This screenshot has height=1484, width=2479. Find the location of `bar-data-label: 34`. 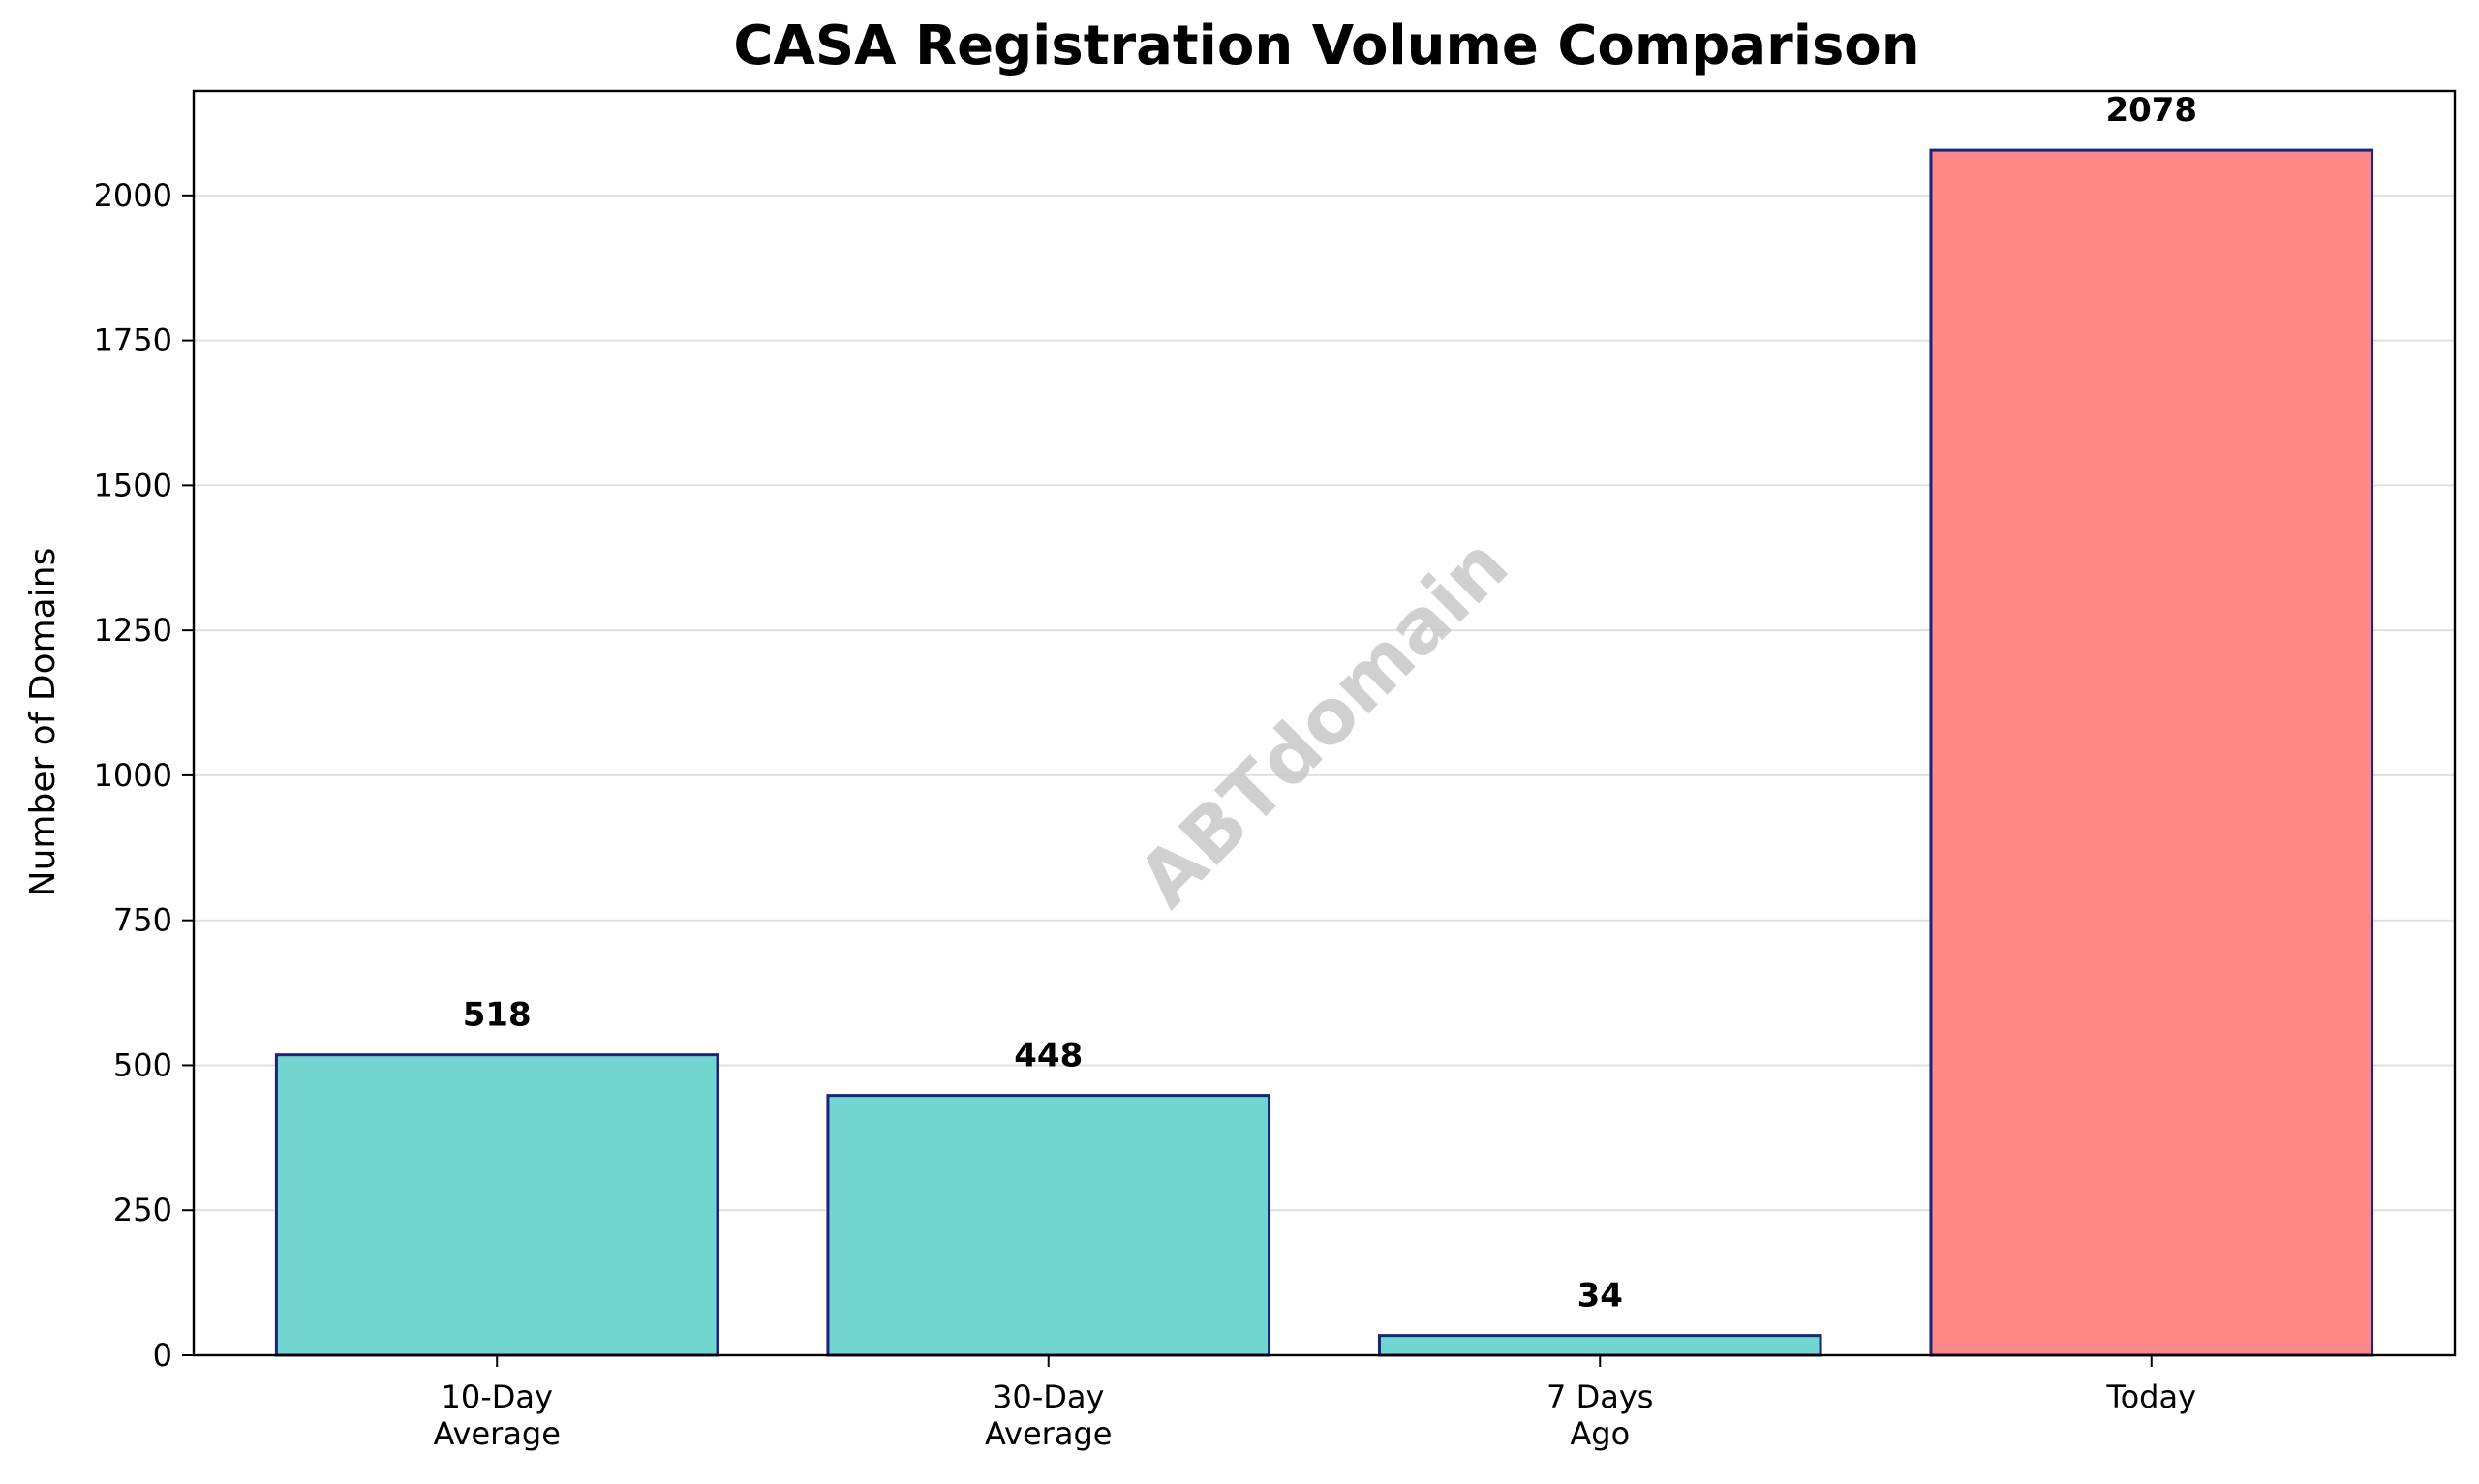

bar-data-label: 34 is located at coordinates (1600, 1296).